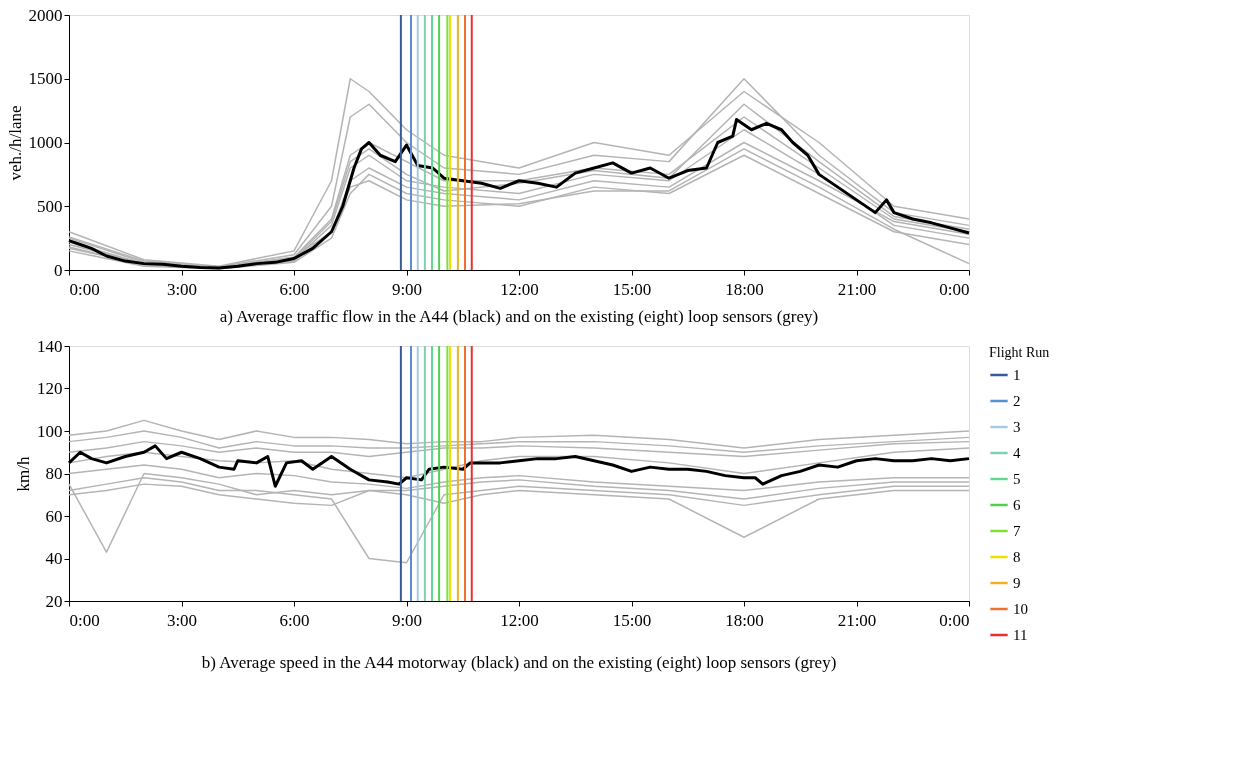  I want to click on legend-label: 2, so click(1017, 401).